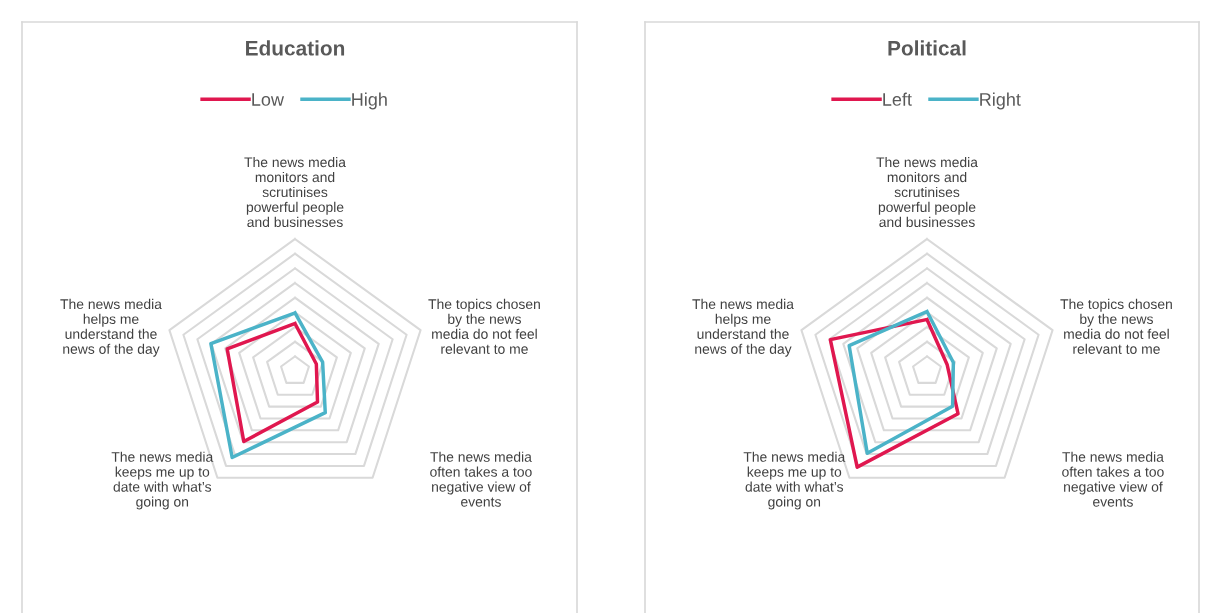  What do you see at coordinates (369, 101) in the screenshot?
I see `legend-label: High` at bounding box center [369, 101].